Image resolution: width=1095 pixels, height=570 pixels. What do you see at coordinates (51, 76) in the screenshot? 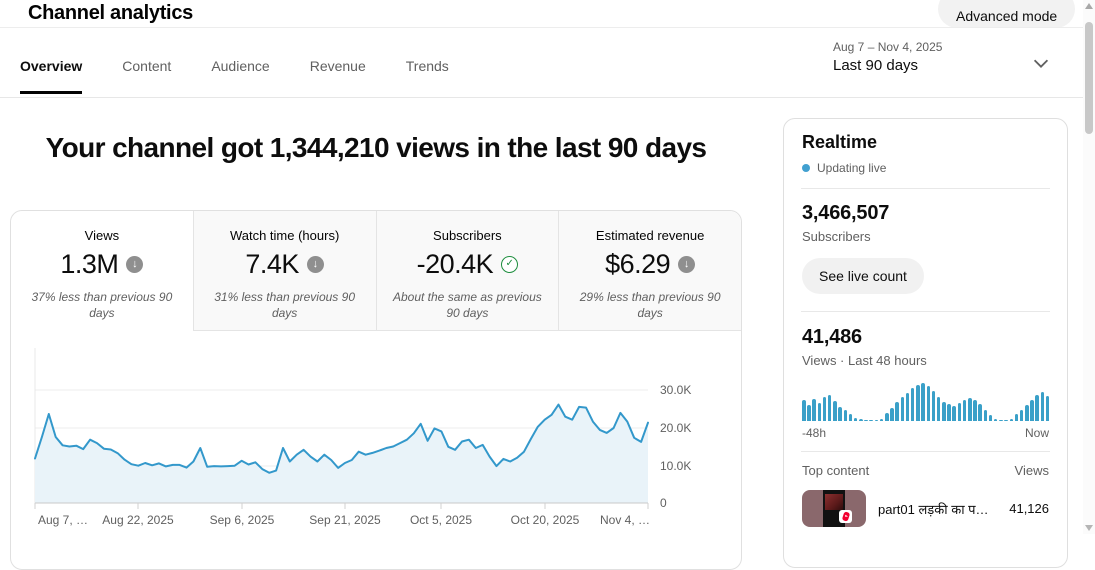
I see `tab-overview: Overview` at bounding box center [51, 76].